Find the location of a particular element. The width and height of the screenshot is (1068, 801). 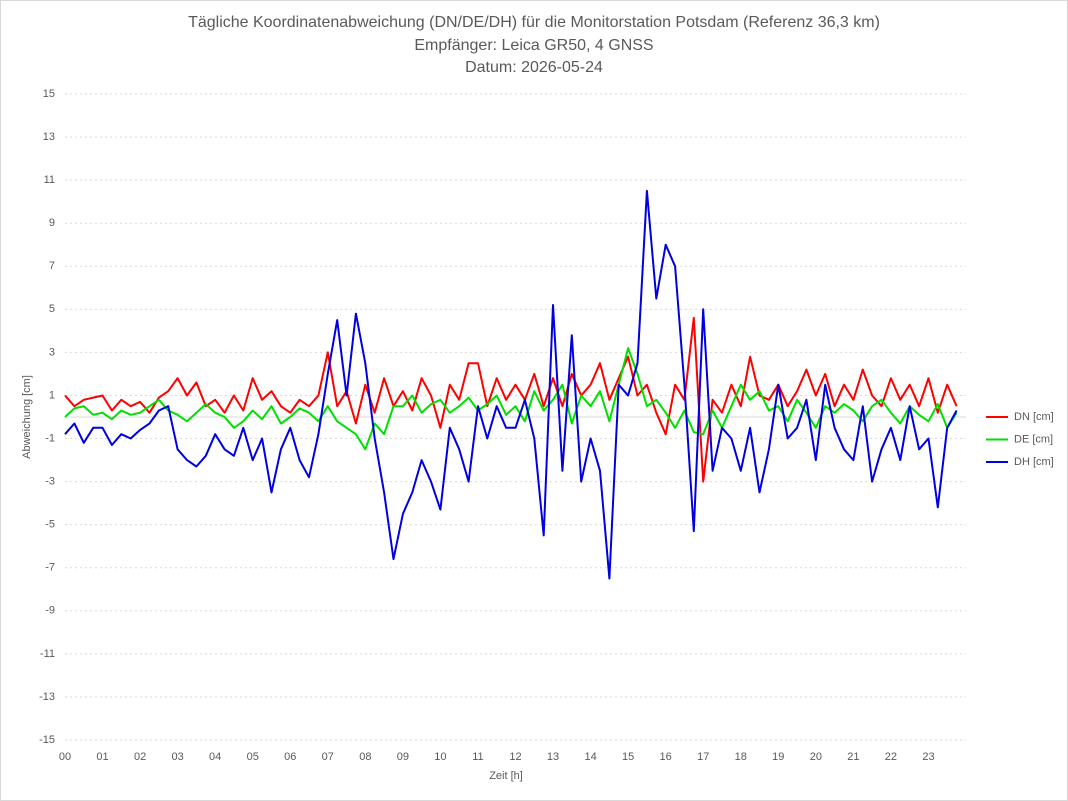

x-tick-label: 22 is located at coordinates (891, 757).